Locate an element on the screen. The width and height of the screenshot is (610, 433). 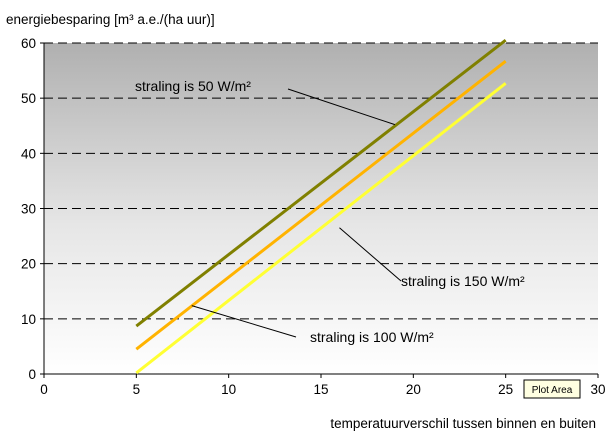
x-tick-label-5: 5 is located at coordinates (137, 389).